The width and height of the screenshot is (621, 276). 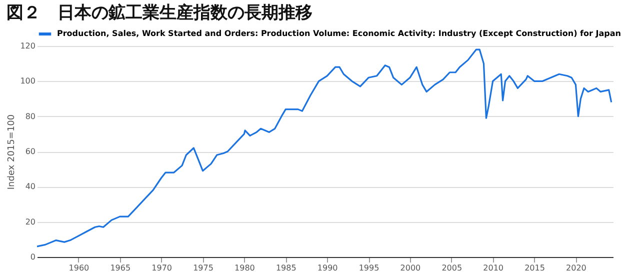 What do you see at coordinates (159, 12) in the screenshot?
I see `chart-title: 図２ 日本の鉱工業生産指数の長期推移` at bounding box center [159, 12].